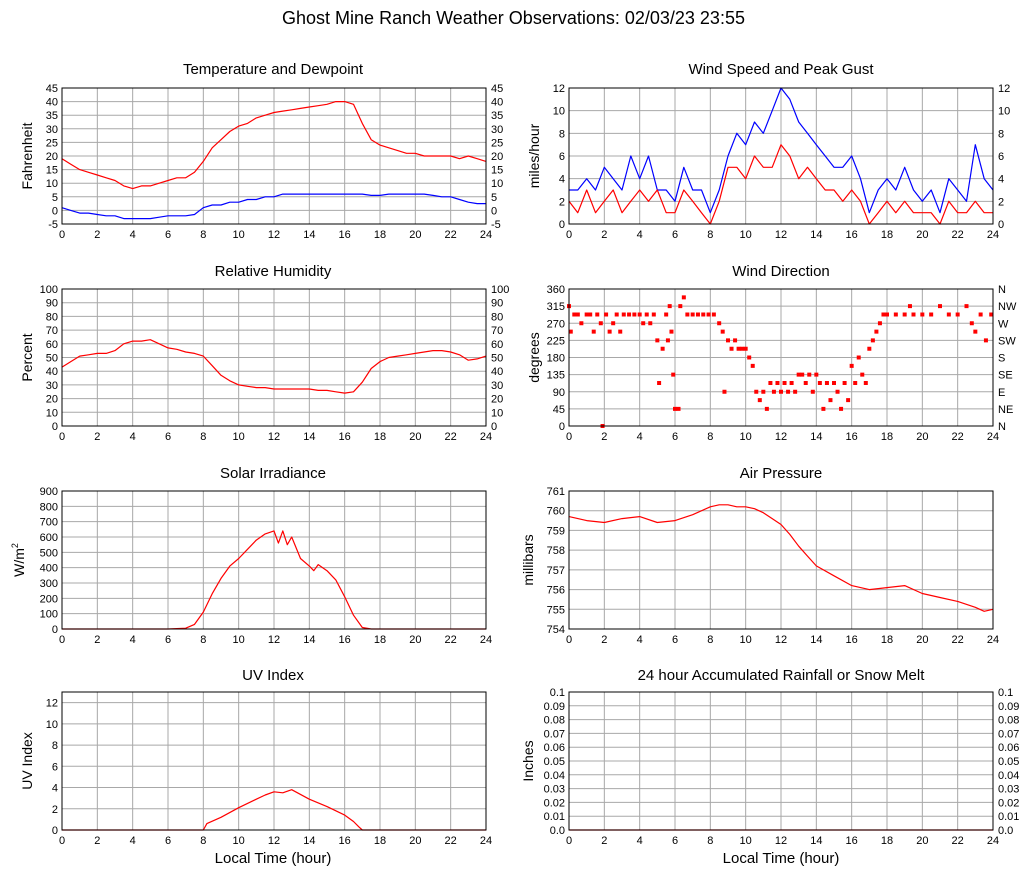 The height and width of the screenshot is (878, 1027). I want to click on temp-x-tick-label: 10, so click(239, 235).